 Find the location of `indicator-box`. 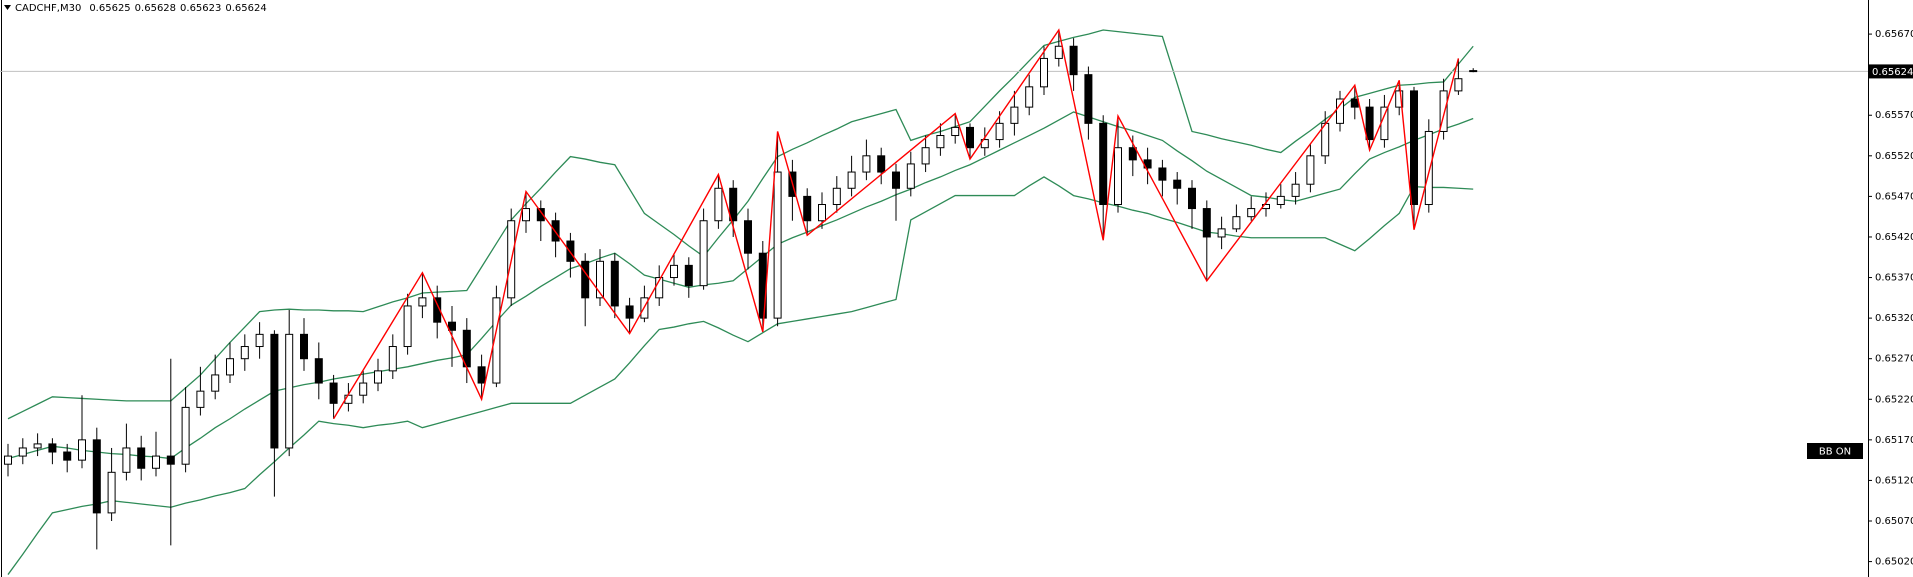

indicator-box is located at coordinates (1835, 451).